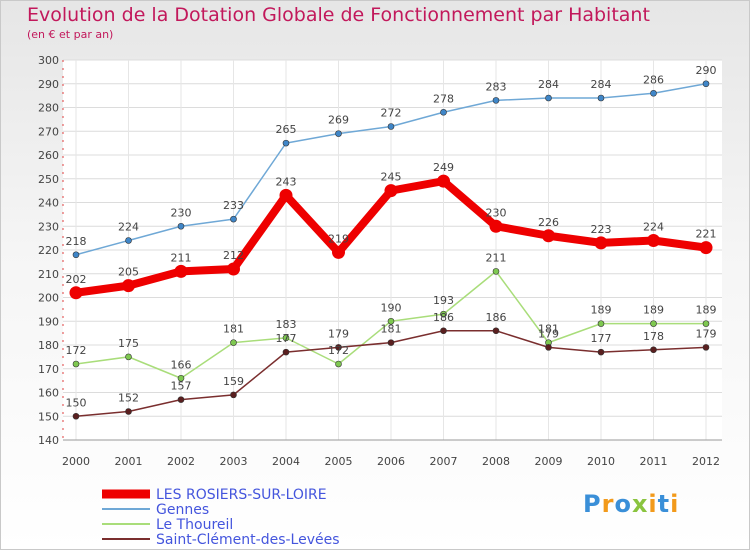 This screenshot has height=550, width=750. I want to click on x-tick-label: 2000, so click(76, 461).